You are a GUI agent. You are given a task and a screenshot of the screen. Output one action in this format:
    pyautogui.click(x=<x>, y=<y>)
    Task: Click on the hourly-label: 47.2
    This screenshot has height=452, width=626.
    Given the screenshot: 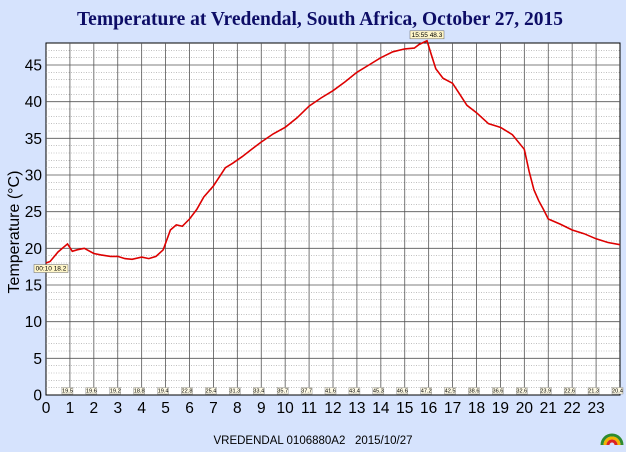 What is the action you would take?
    pyautogui.click(x=426, y=391)
    